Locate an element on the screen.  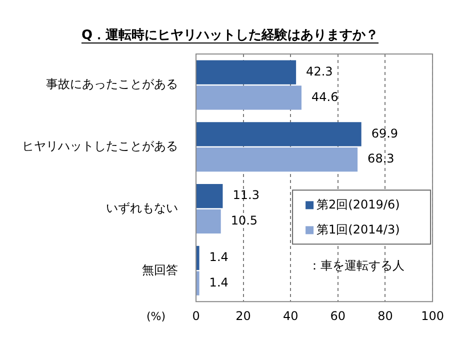
x-tick-label: 20 is located at coordinates (243, 315).